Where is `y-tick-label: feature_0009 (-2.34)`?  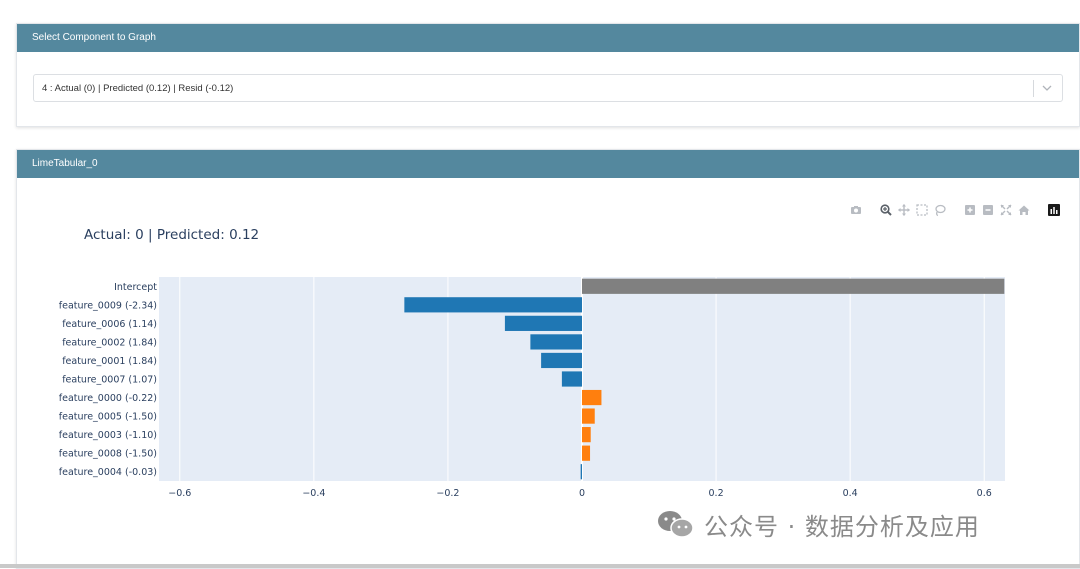
y-tick-label: feature_0009 (-2.34) is located at coordinates (108, 305).